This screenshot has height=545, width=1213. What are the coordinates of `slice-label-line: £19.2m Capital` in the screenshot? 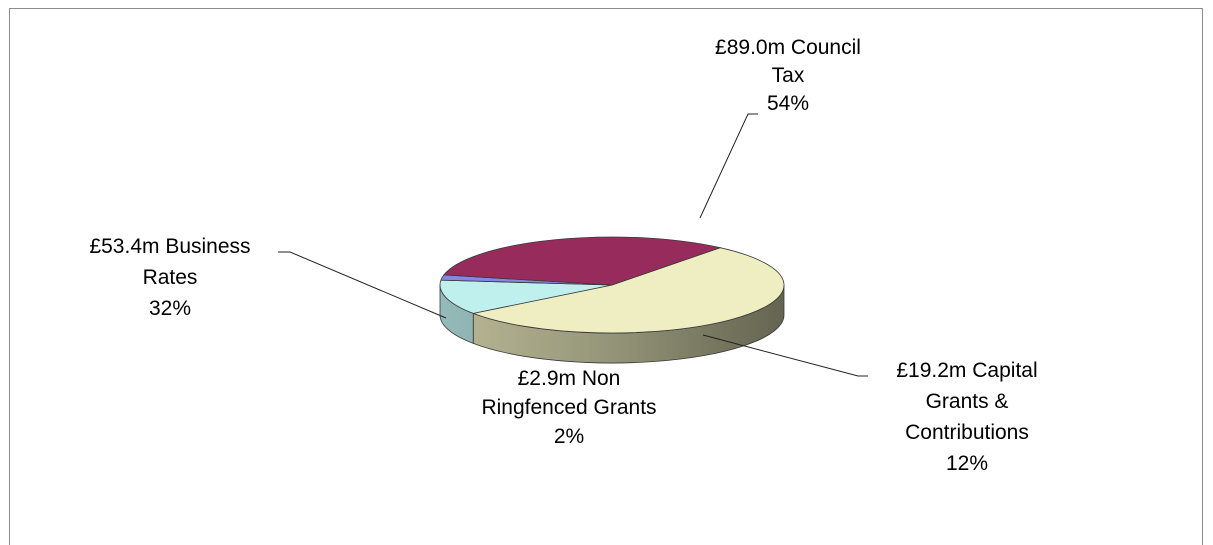 It's located at (966, 370).